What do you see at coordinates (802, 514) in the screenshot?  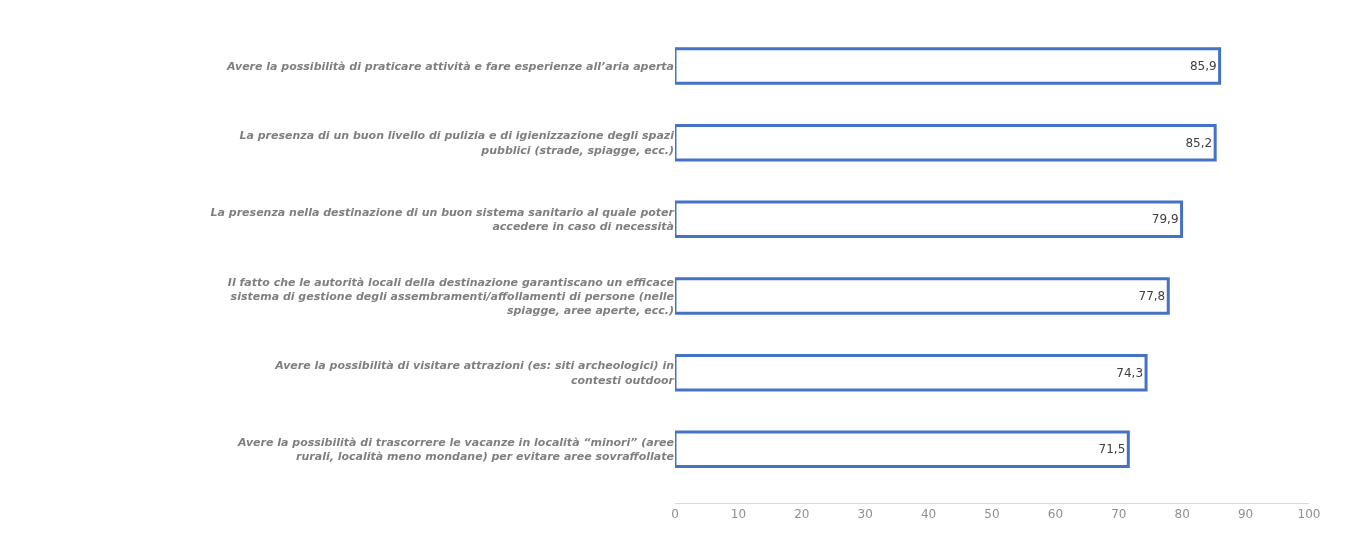 I see `x-tick-label: 20` at bounding box center [802, 514].